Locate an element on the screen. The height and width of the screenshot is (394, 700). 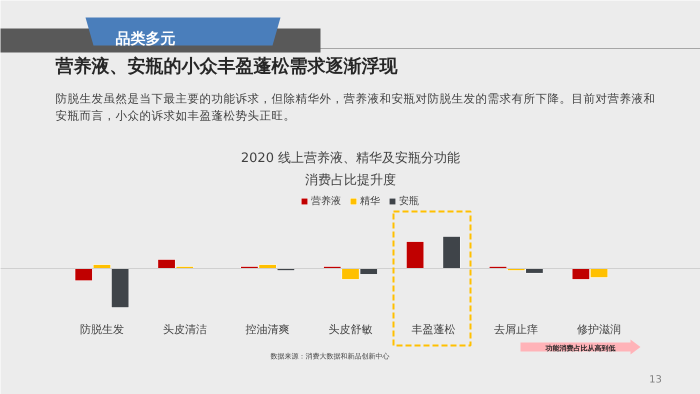
x-tick-label: 头皮清洁 is located at coordinates (184, 329).